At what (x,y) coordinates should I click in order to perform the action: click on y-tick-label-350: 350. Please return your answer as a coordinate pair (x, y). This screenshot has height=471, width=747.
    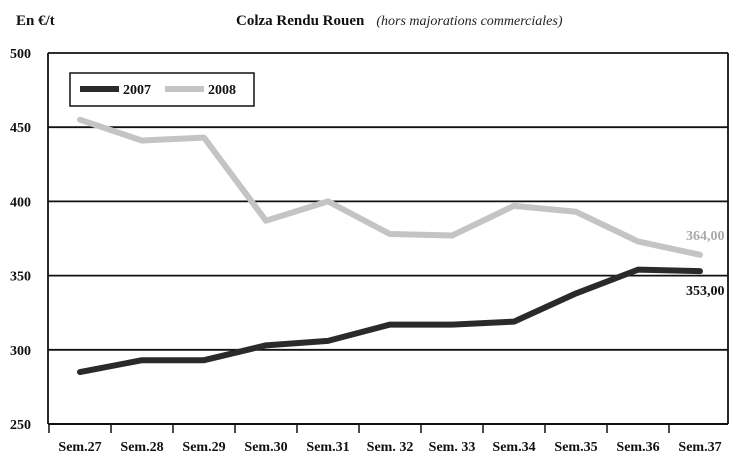
    Looking at the image, I should click on (20, 277).